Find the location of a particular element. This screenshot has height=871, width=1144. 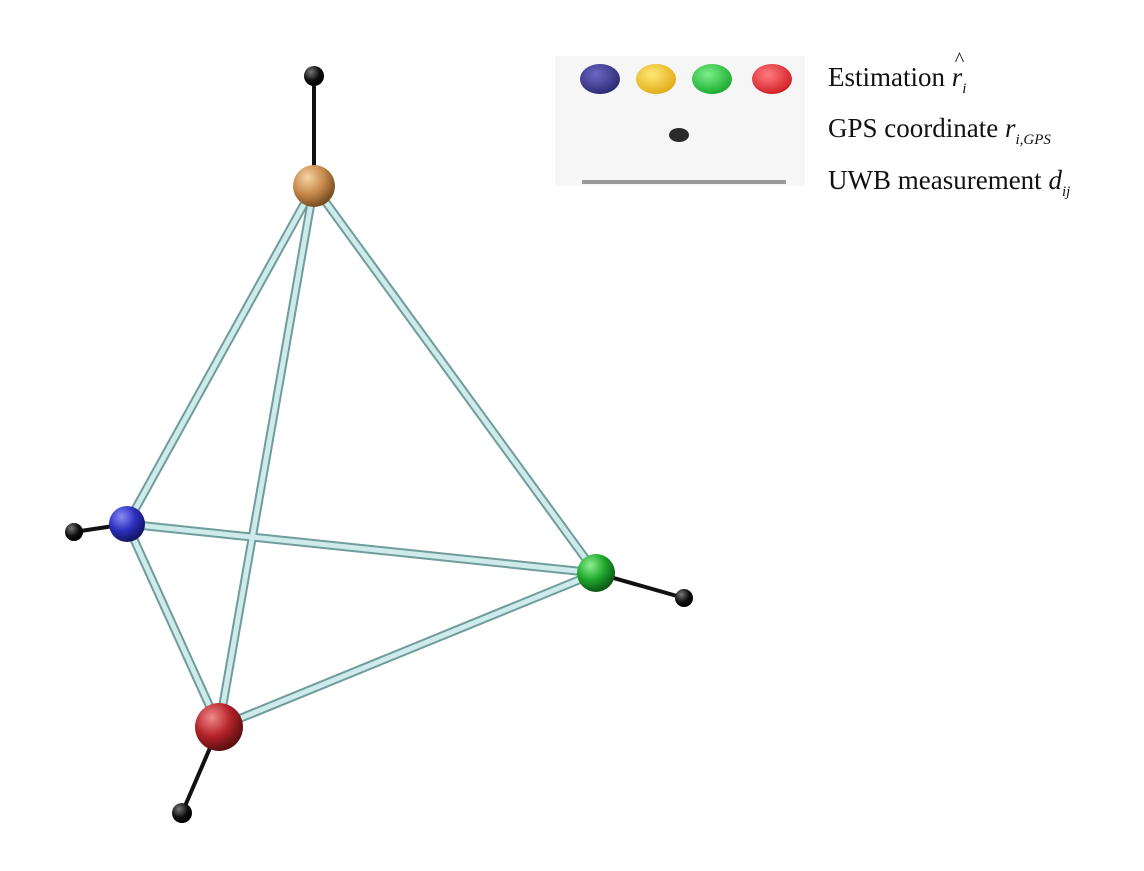

legend-estimation-label: Estimation is located at coordinates (886, 77).